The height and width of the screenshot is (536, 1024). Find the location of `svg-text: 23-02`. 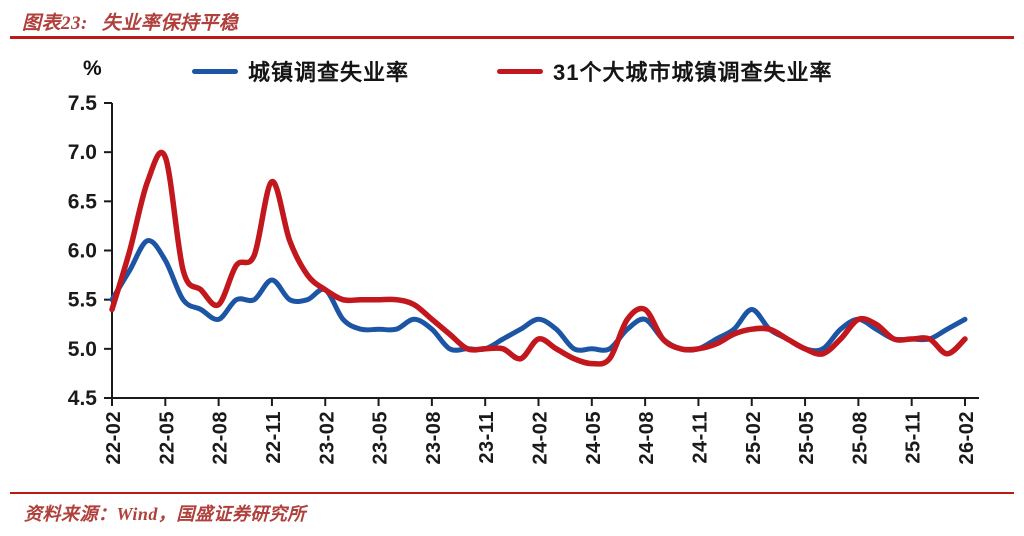

svg-text: 23-02 is located at coordinates (327, 438).